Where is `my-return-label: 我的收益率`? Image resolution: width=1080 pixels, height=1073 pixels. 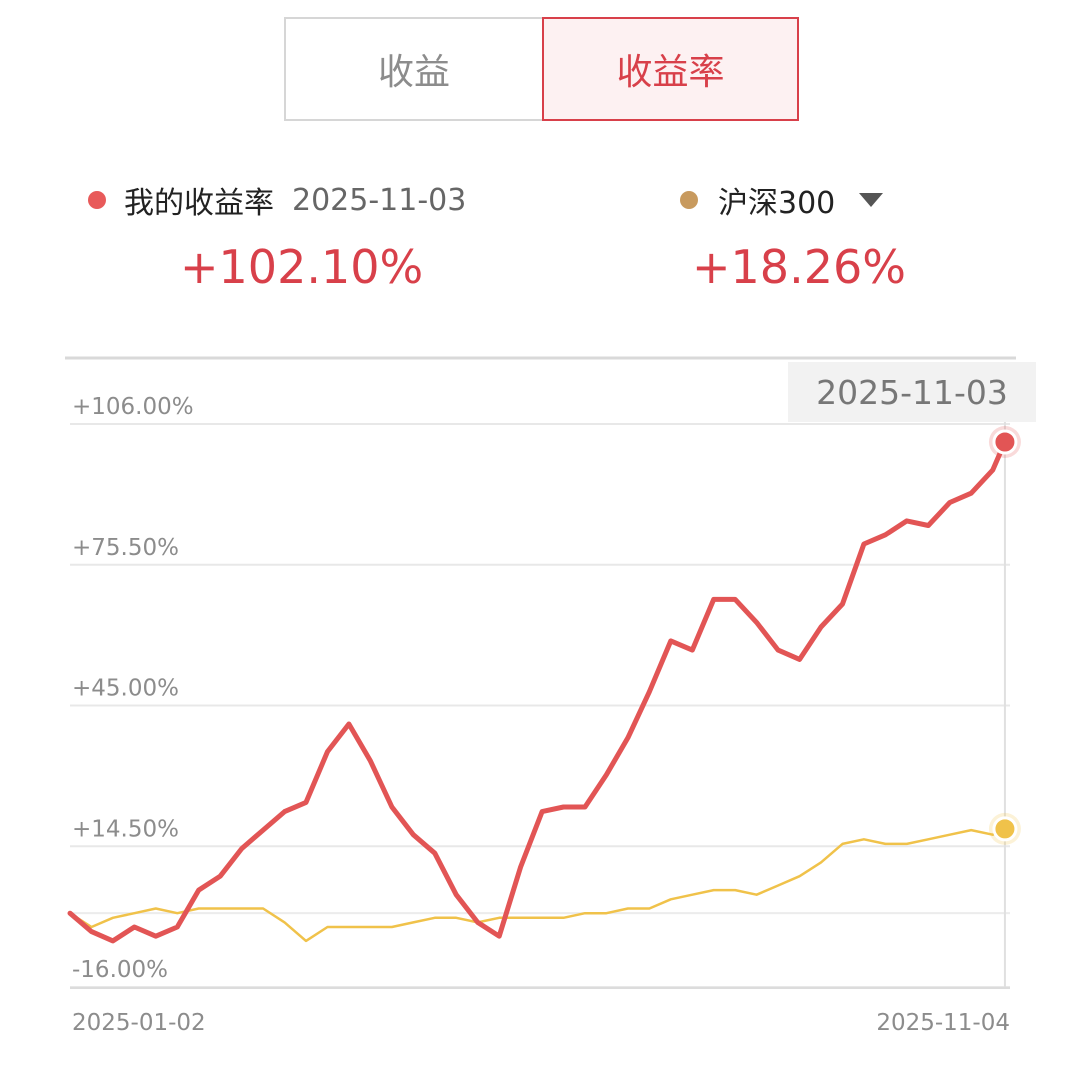 my-return-label: 我的收益率 is located at coordinates (199, 203).